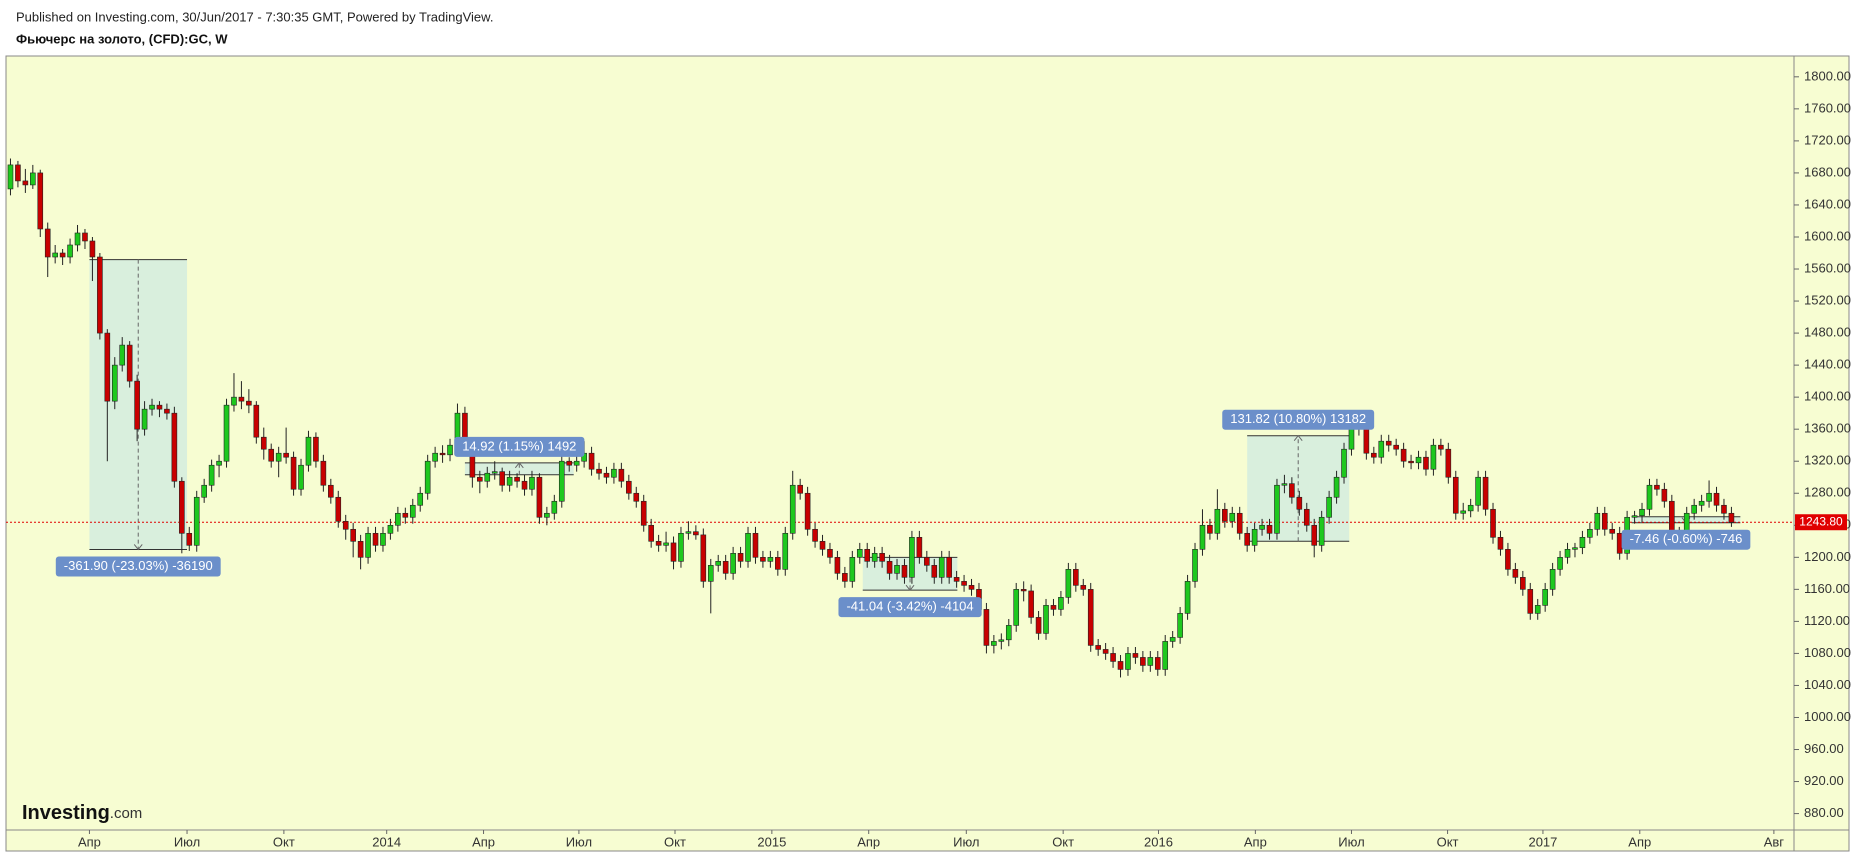 Image resolution: width=1853 pixels, height=856 pixels. What do you see at coordinates (126, 813) in the screenshot?
I see `logo-suffix: .com` at bounding box center [126, 813].